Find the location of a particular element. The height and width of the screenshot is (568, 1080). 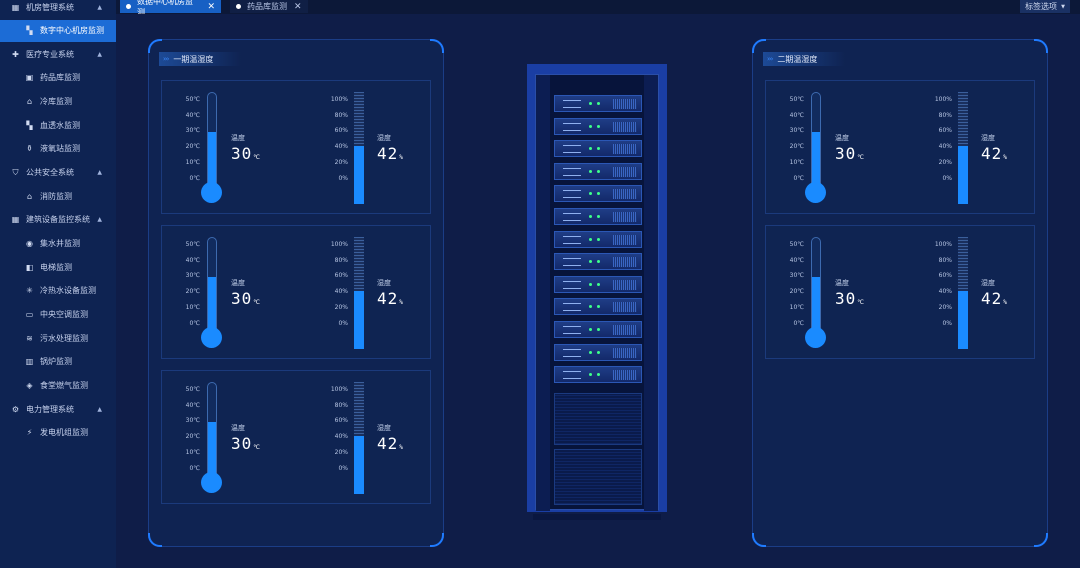

sidebar-item: ⚡ 发电机组监测 is located at coordinates (58, 433).